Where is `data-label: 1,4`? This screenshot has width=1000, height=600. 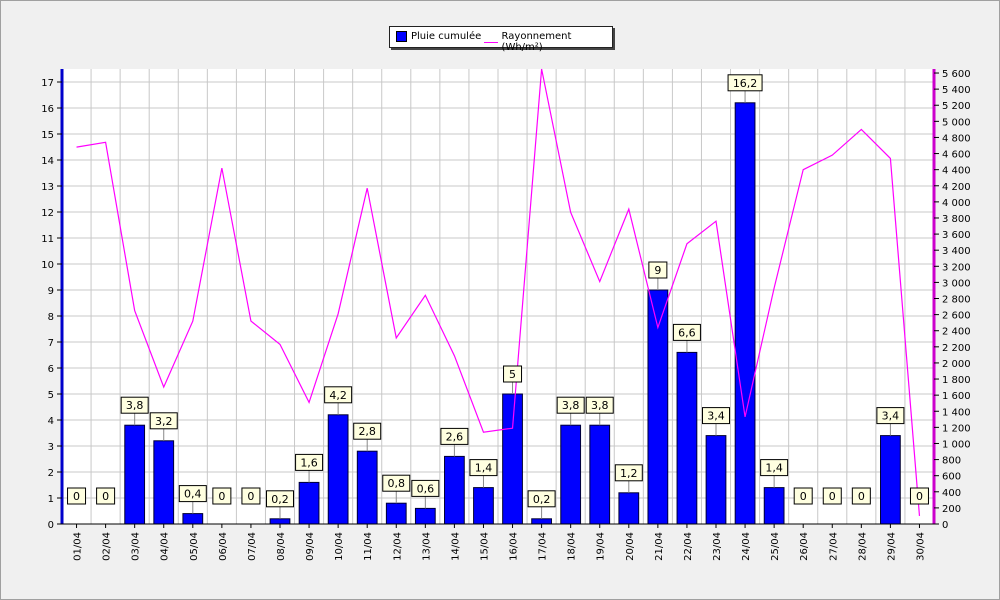
data-label: 1,4 is located at coordinates (774, 468).